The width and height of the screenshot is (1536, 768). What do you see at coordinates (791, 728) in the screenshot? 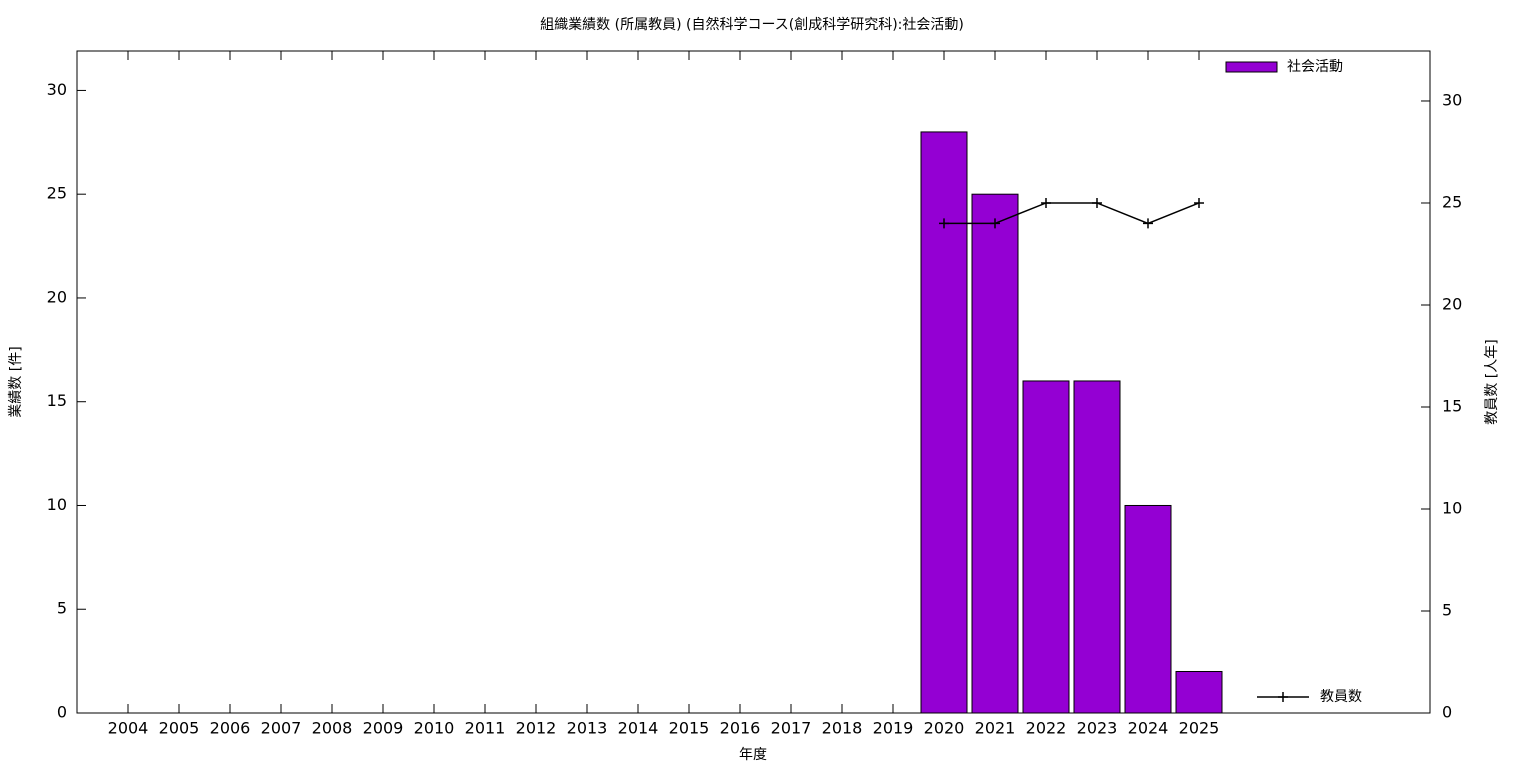
I see `x-tick-label: 2017` at bounding box center [791, 728].